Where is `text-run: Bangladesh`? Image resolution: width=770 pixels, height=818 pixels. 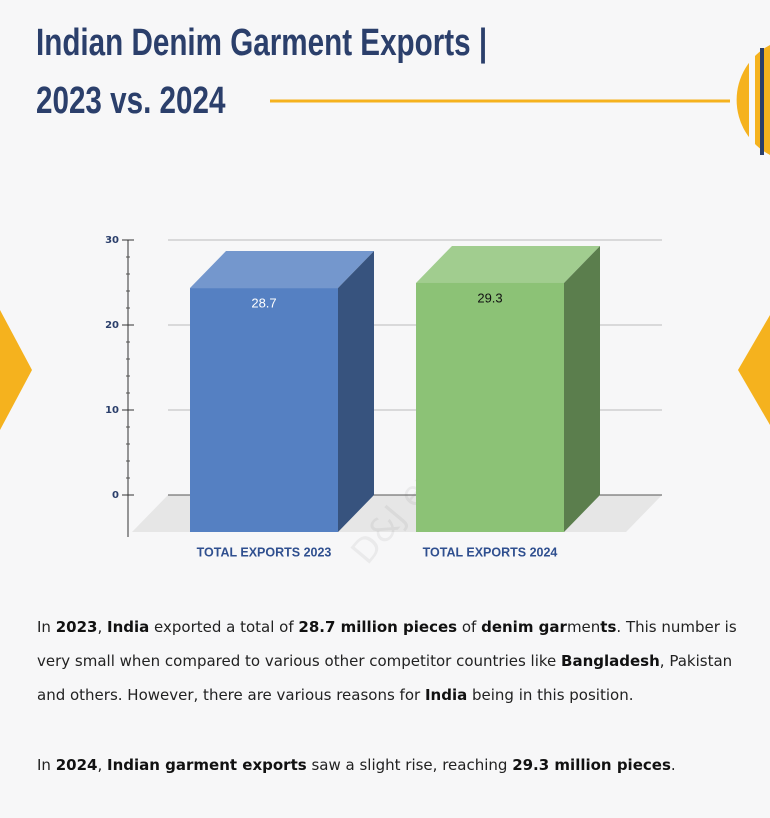
text-run: Bangladesh is located at coordinates (610, 661).